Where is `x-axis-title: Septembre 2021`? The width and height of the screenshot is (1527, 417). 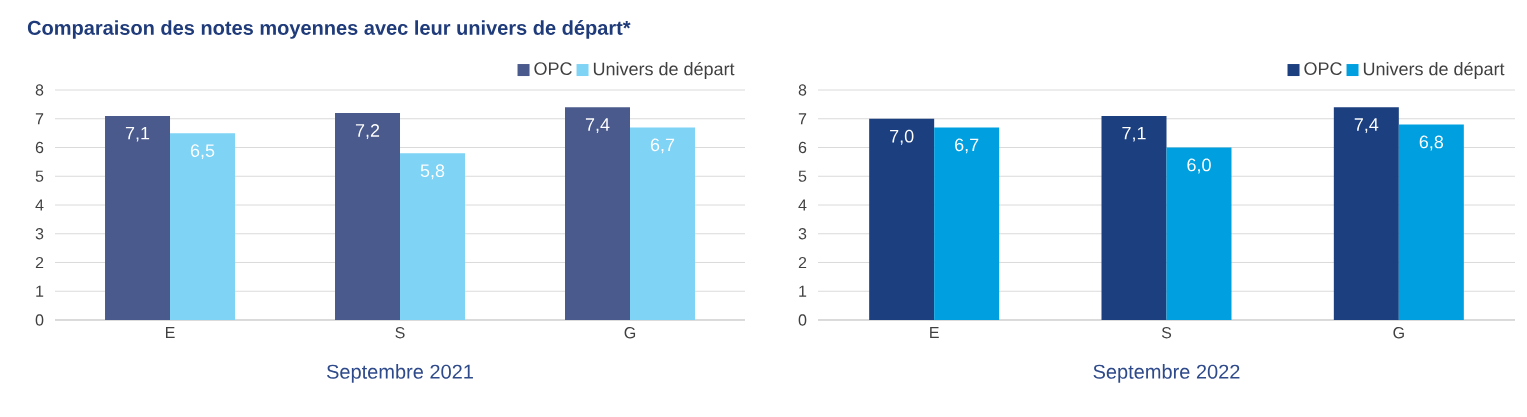
x-axis-title: Septembre 2021 is located at coordinates (399, 373).